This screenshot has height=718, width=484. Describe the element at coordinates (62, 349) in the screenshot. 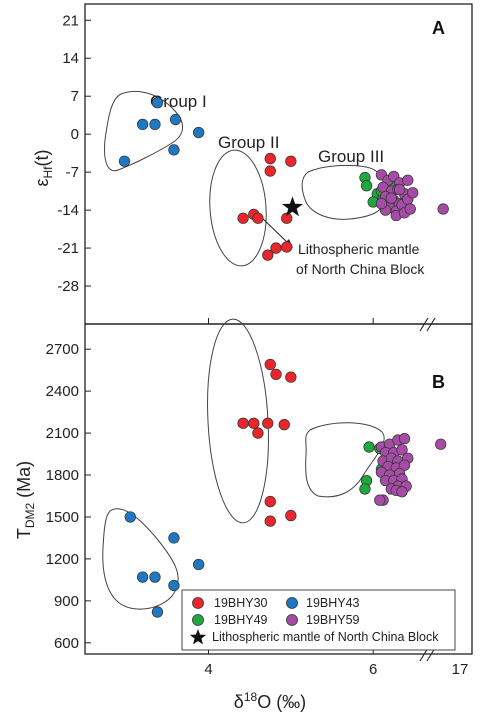

I see `panel-b-y-tick-label: 2700` at that location.